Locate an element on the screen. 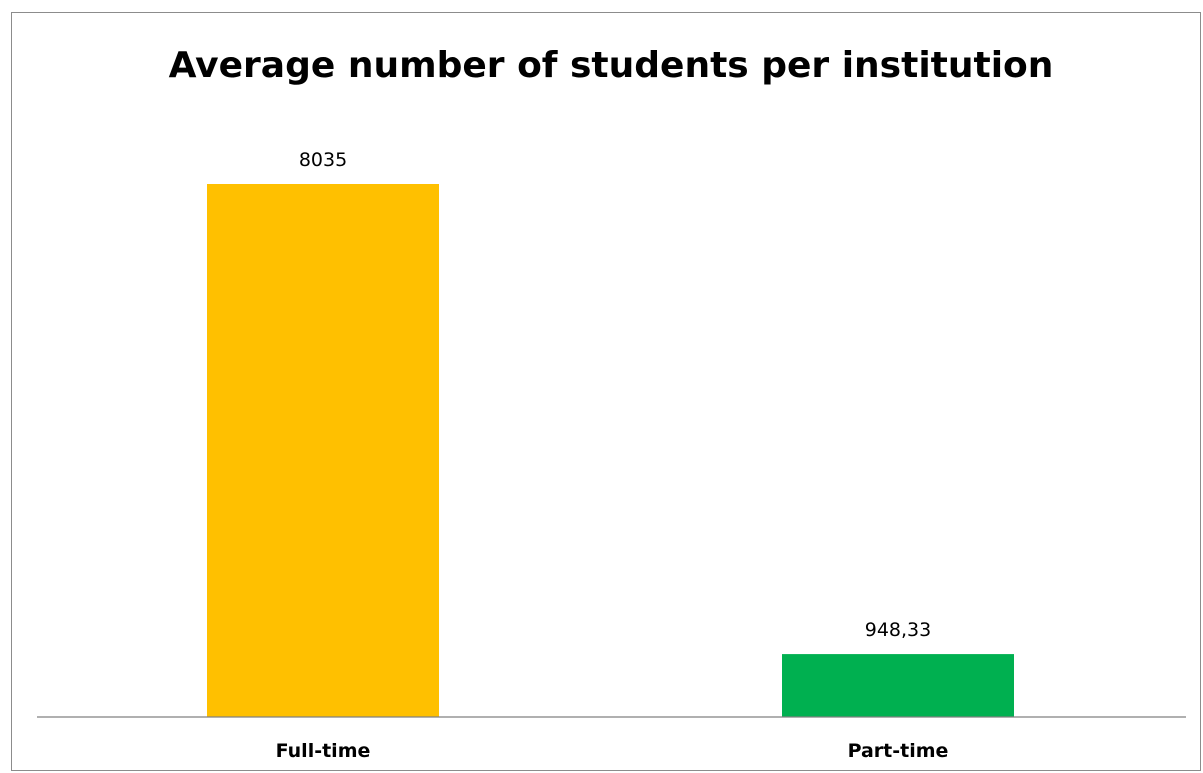 The image size is (1203, 773). bar-part-time is located at coordinates (898, 685).